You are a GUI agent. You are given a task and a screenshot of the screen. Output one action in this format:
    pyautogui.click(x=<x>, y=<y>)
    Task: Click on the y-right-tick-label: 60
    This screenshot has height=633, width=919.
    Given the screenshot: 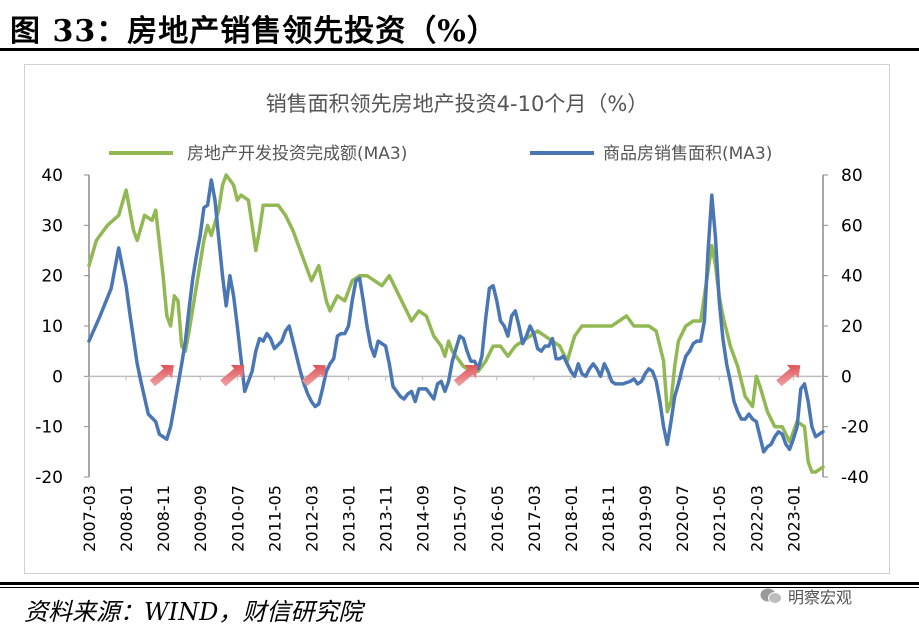 What is the action you would take?
    pyautogui.click(x=852, y=226)
    